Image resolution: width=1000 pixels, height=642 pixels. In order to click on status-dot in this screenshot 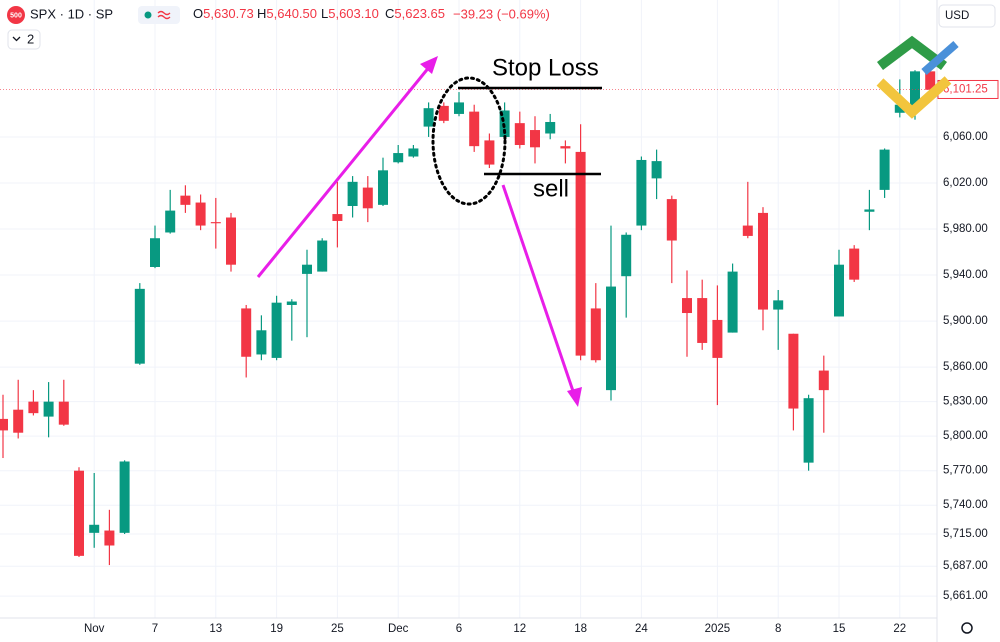, I will do `click(148, 15)`.